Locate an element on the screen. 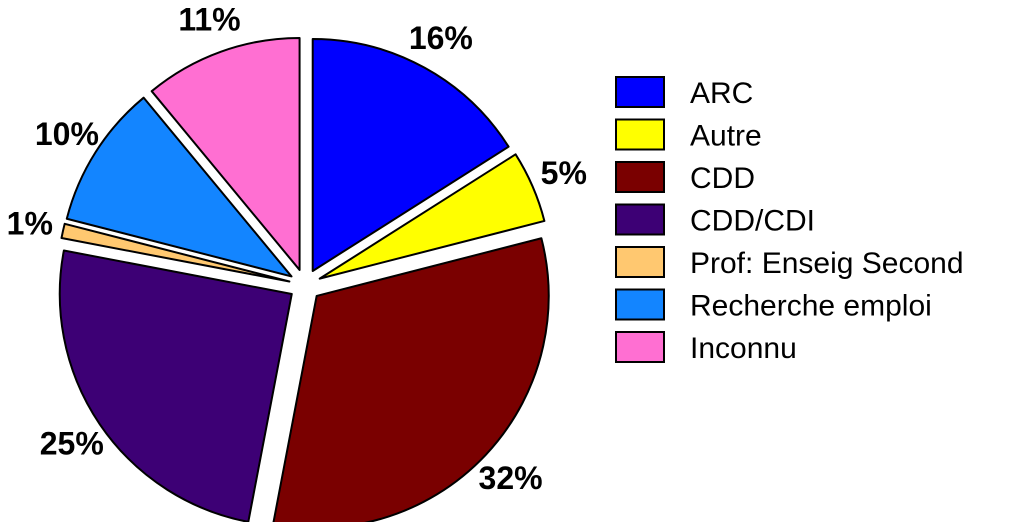 The height and width of the screenshot is (522, 1024). pie-slice-prof-enseig-second is located at coordinates (175, 252).